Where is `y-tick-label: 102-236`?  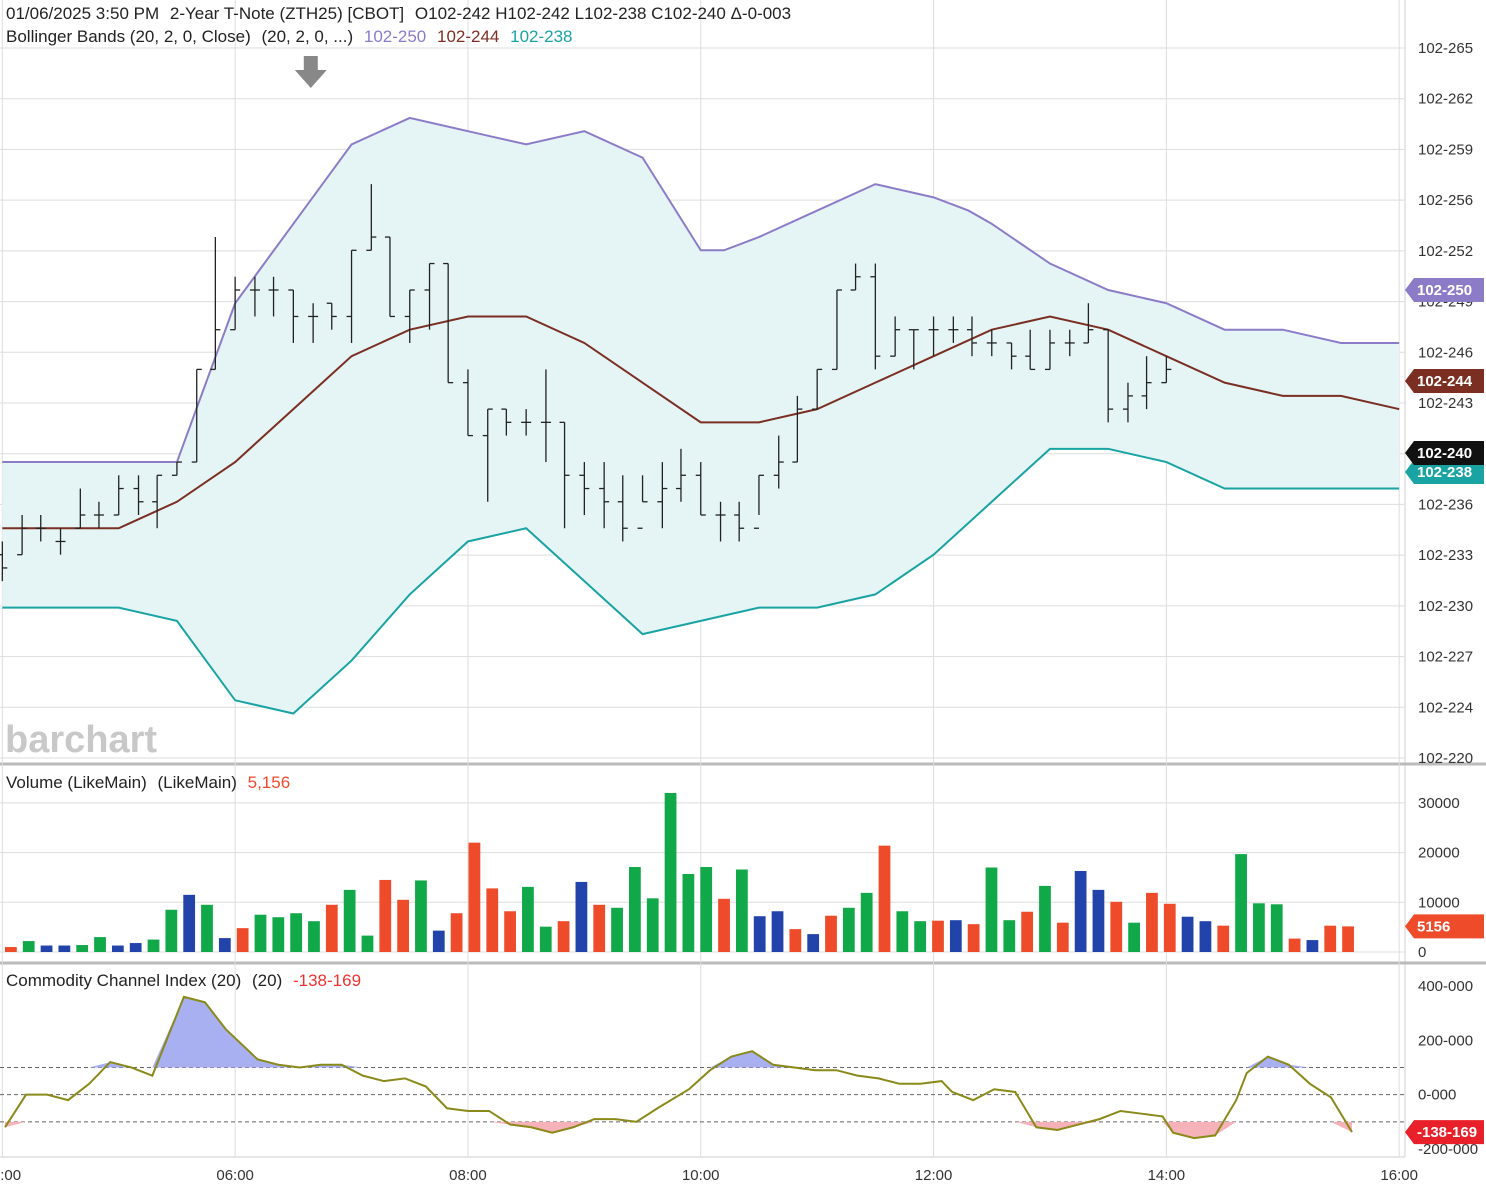 y-tick-label: 102-236 is located at coordinates (1445, 504).